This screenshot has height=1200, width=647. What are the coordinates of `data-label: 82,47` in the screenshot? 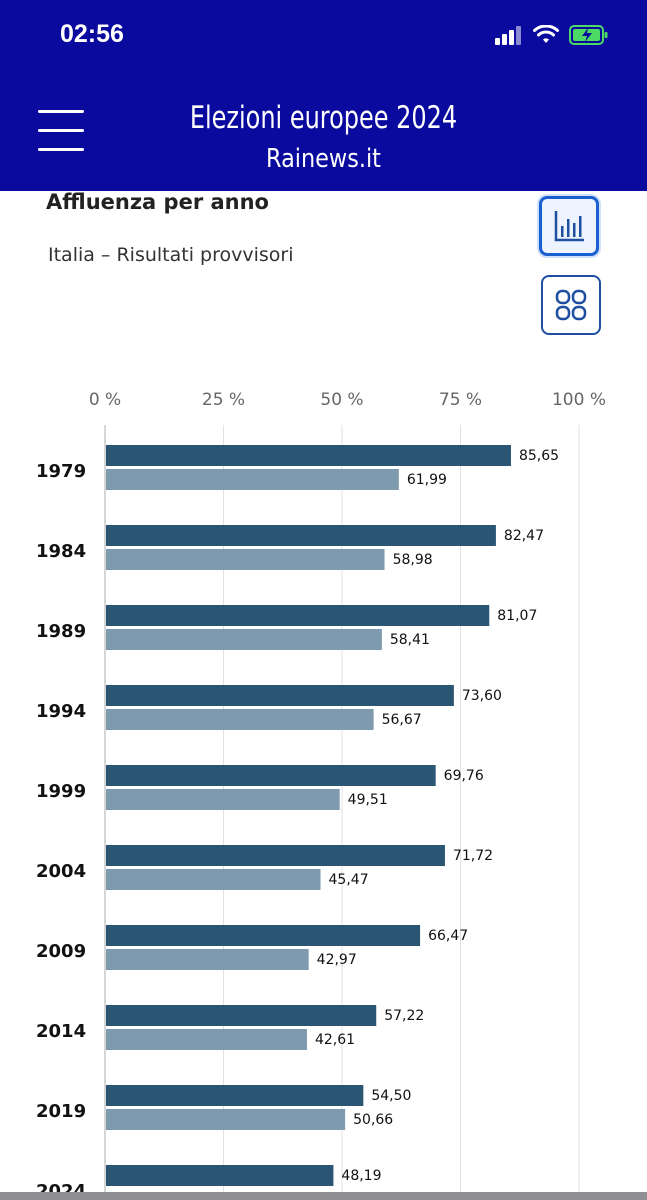 It's located at (524, 536).